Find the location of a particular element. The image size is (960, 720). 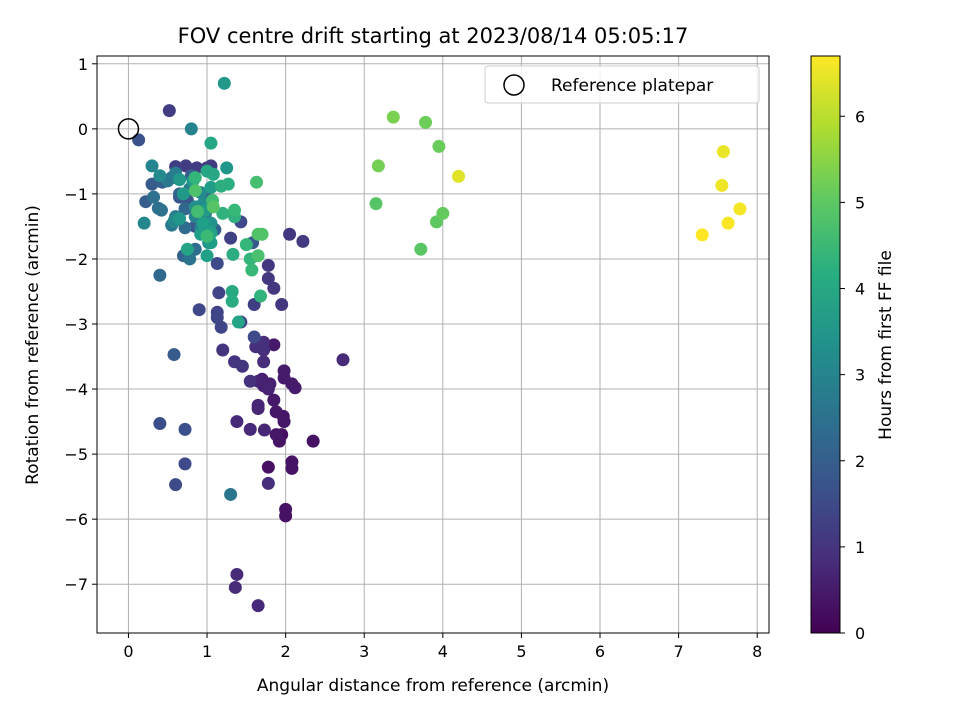

y-tick-label: −5 is located at coordinates (76, 454).